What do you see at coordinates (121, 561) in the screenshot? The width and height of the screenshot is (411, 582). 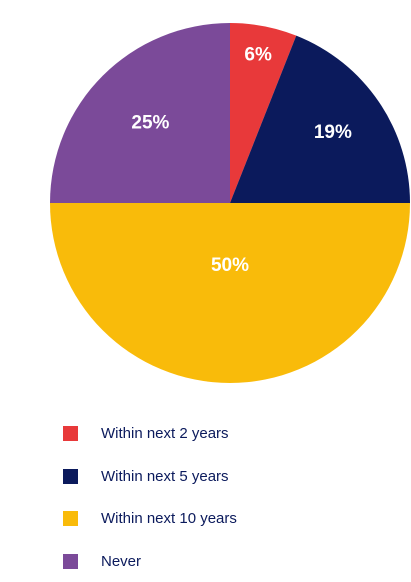 I see `legend-label: Never` at bounding box center [121, 561].